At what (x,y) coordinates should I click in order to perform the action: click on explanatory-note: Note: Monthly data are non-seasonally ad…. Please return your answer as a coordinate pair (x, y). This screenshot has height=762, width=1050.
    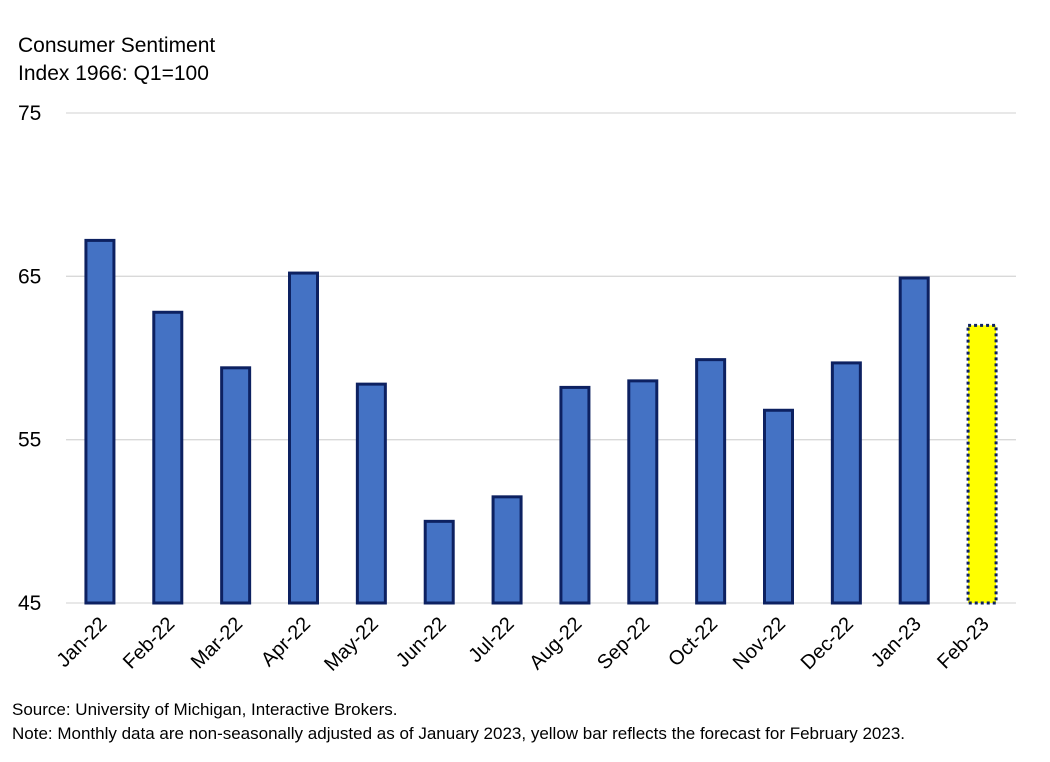
    Looking at the image, I should click on (458, 733).